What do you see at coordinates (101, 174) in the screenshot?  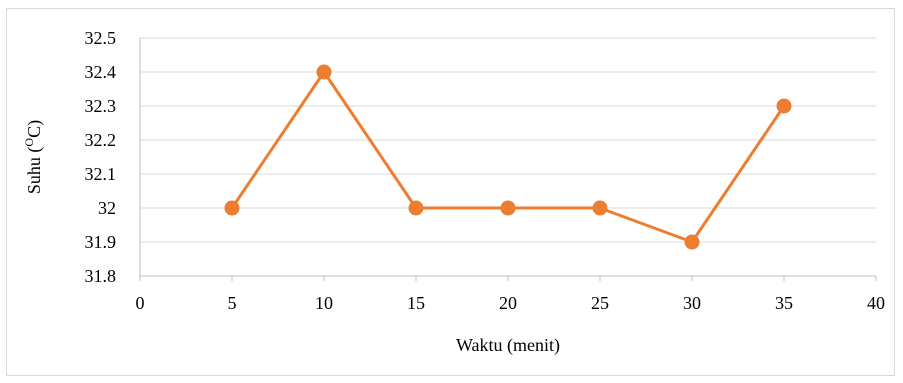 I see `y-tick-label: 32.1` at bounding box center [101, 174].